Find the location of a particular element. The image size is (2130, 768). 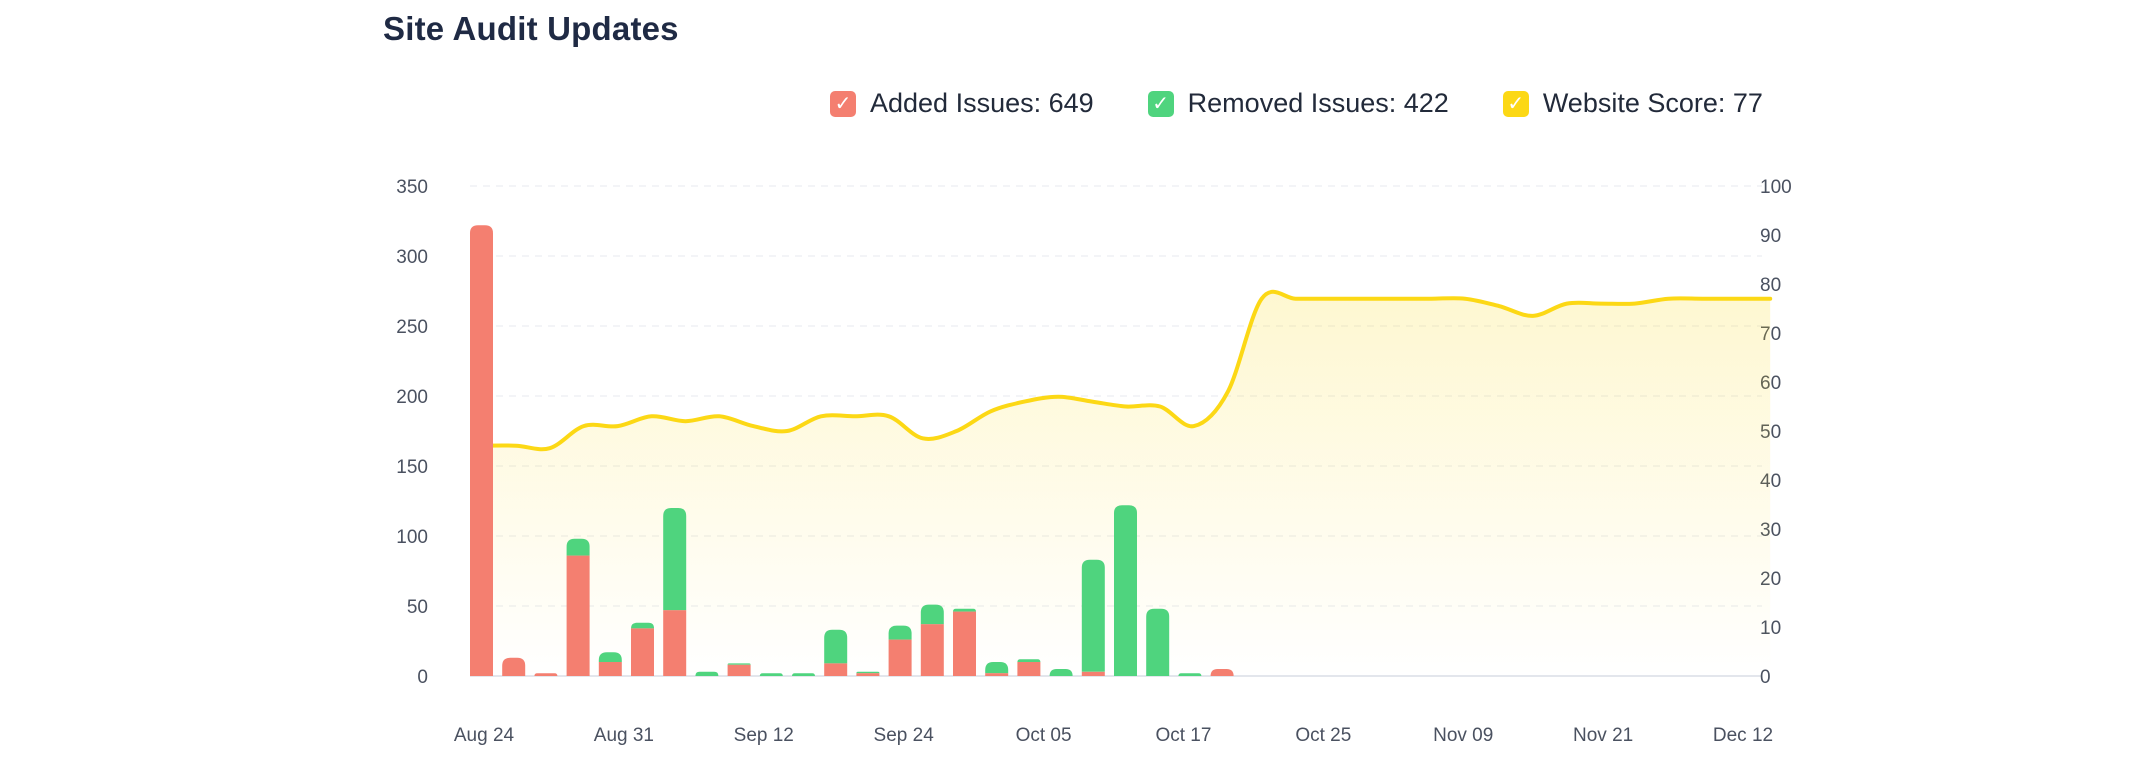

legend-label-removed-issues: Removed Issues: 422 is located at coordinates (1318, 103).